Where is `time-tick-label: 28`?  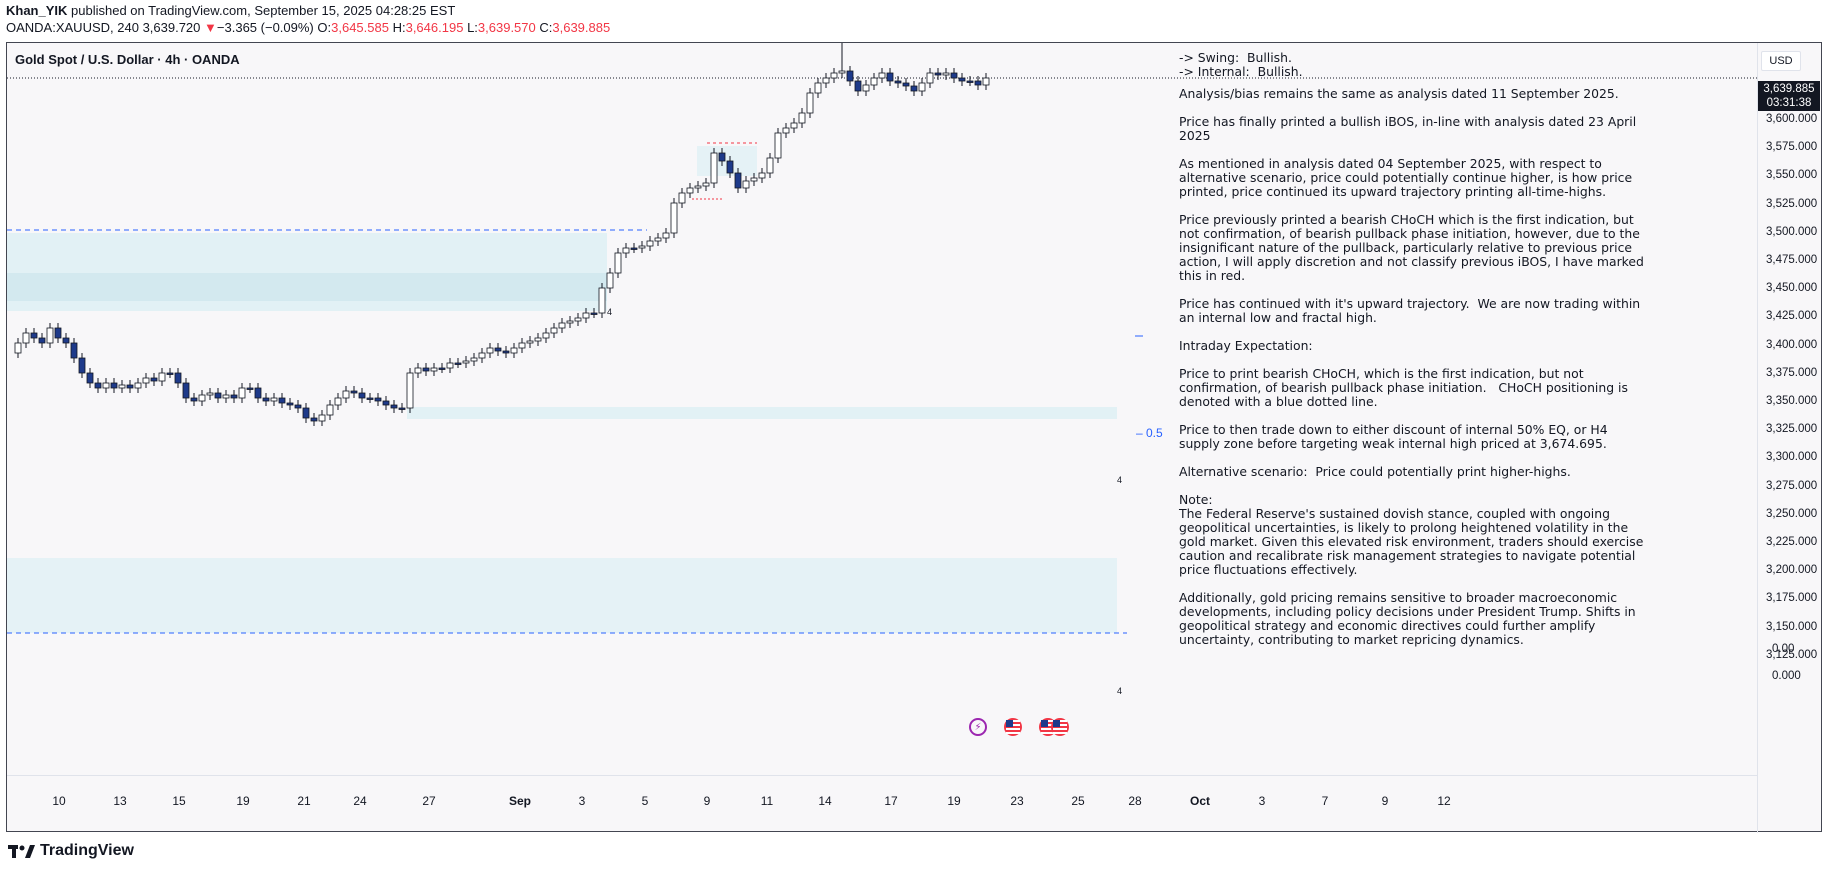 time-tick-label: 28 is located at coordinates (1135, 801).